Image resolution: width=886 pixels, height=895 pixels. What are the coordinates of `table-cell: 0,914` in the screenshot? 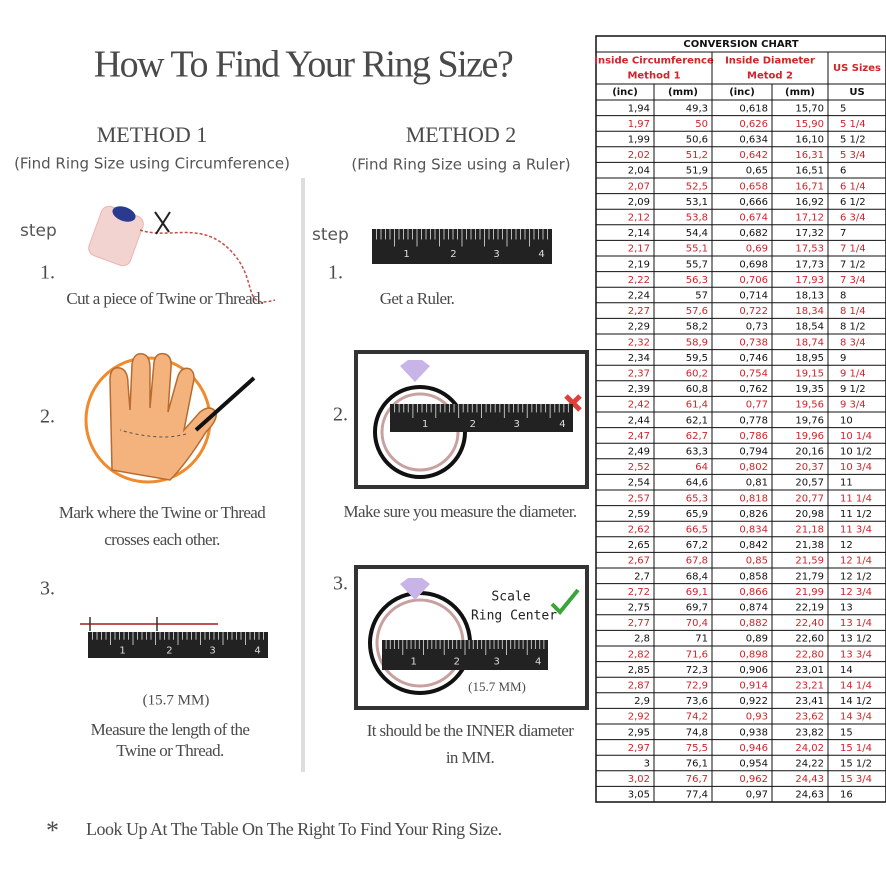 It's located at (753, 686).